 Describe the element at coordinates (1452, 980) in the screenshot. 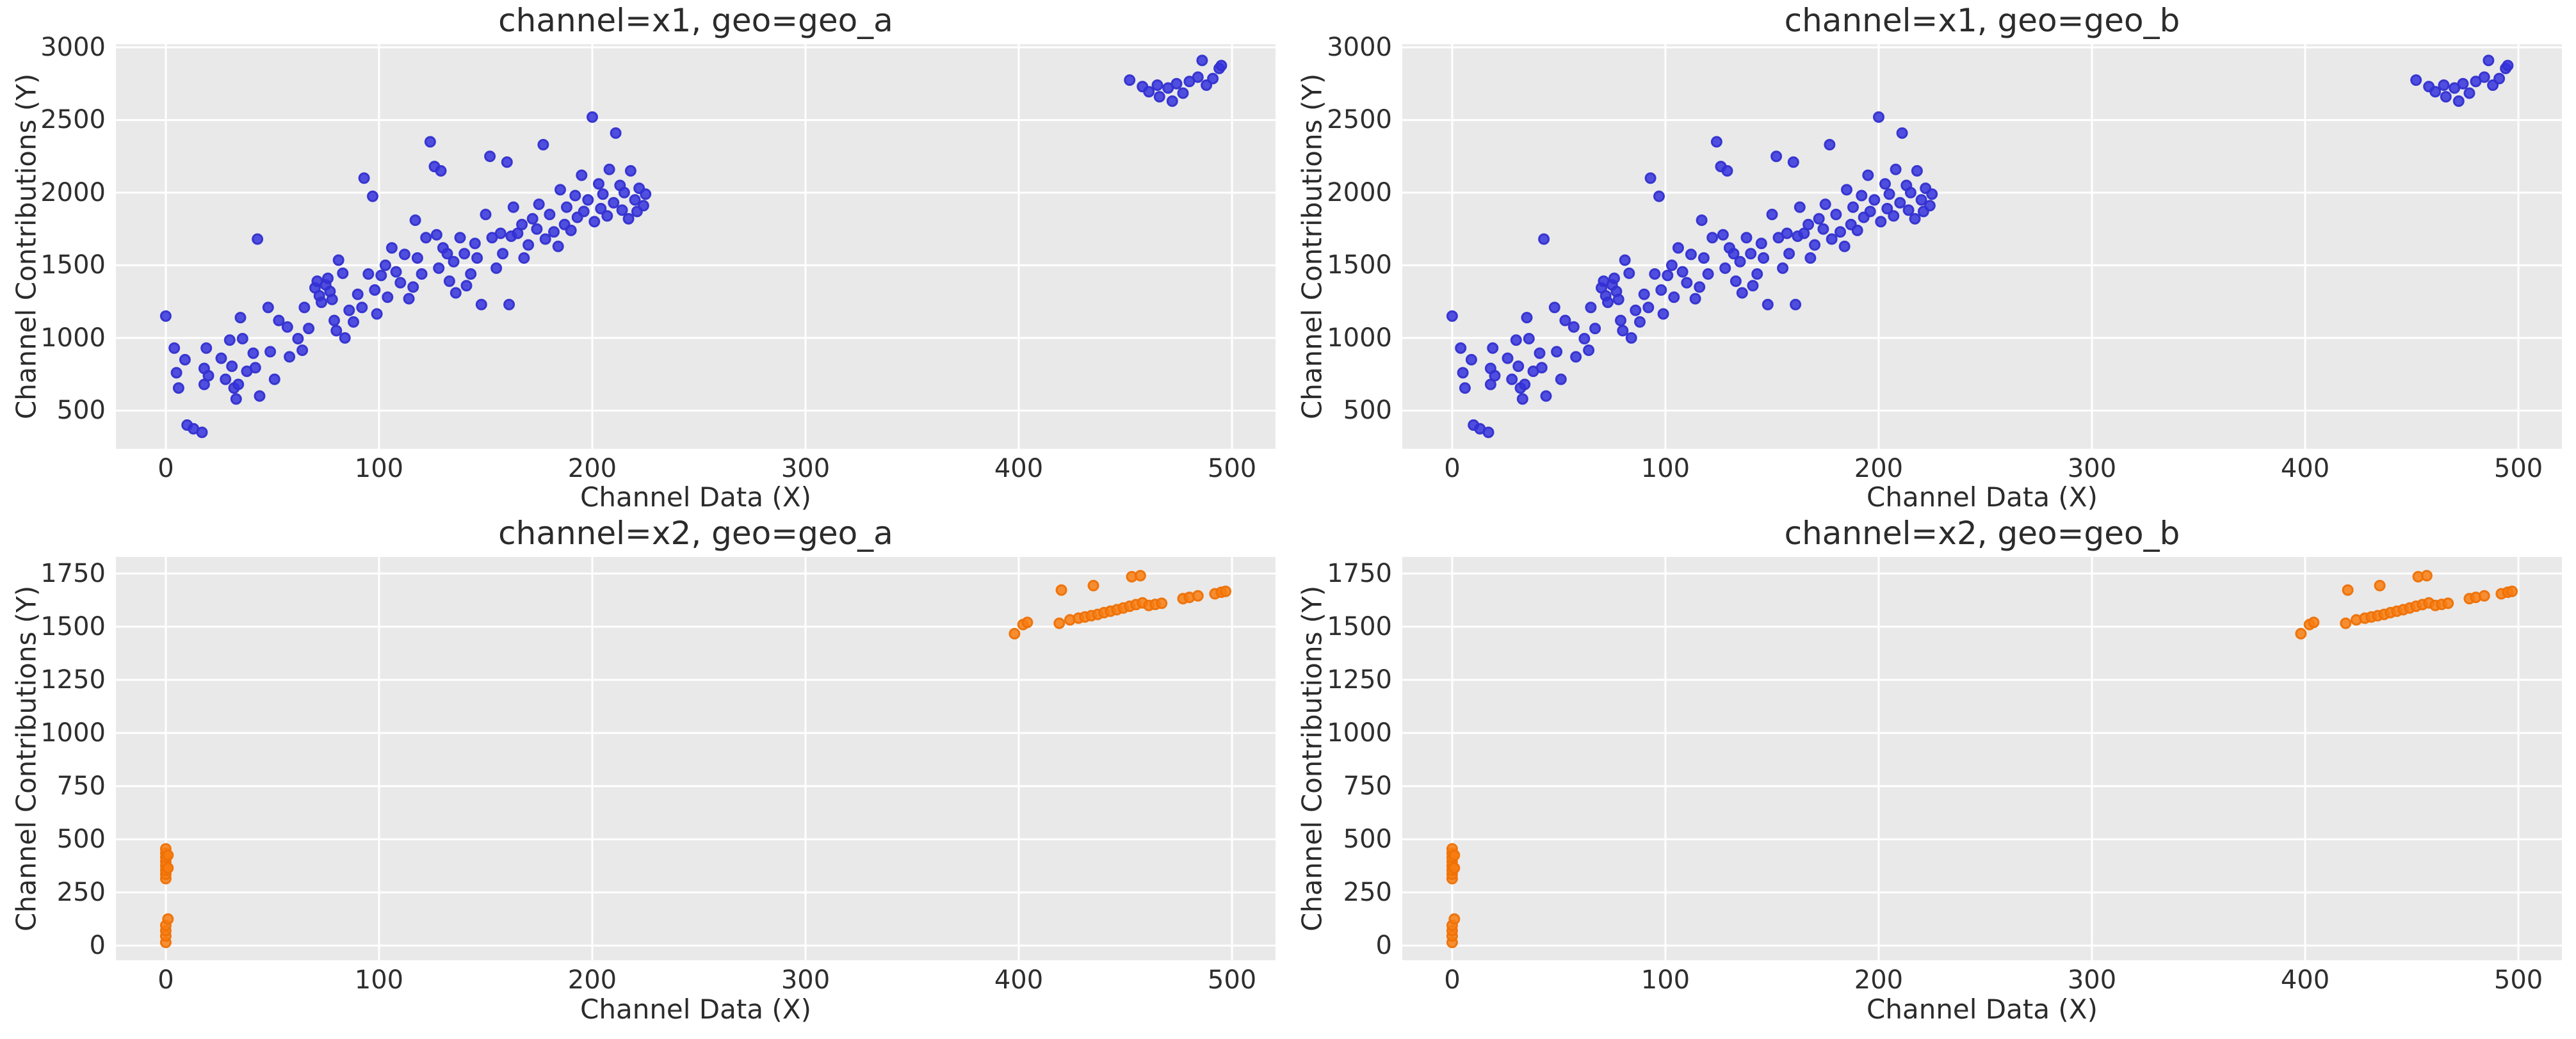

I see `x-tick-label: 0` at that location.